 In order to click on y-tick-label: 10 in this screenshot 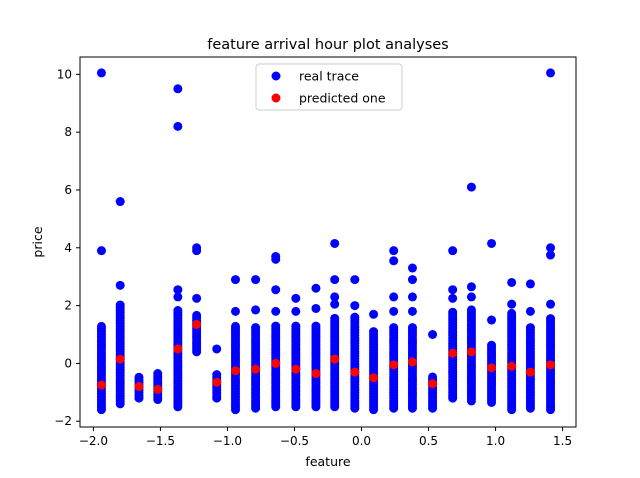, I will do `click(64, 74)`.